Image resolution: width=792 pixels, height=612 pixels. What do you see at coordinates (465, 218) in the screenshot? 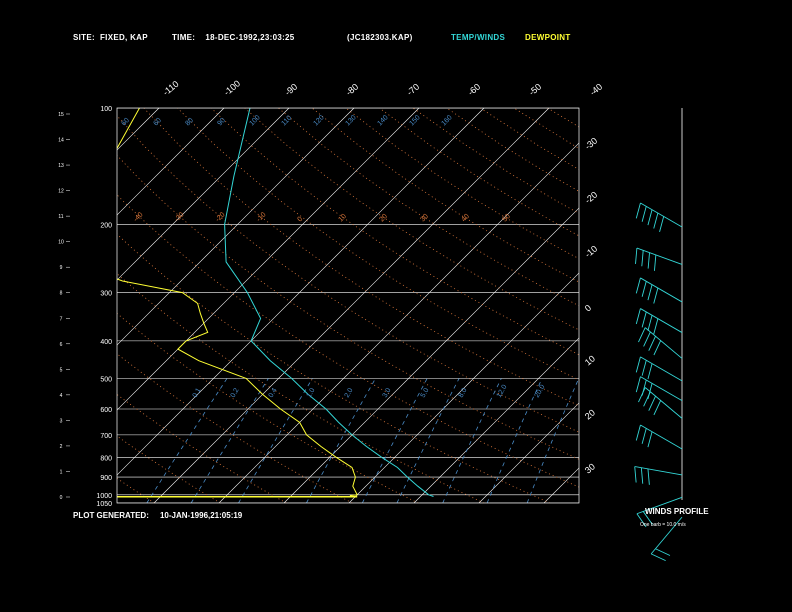
I see `dry-adiabat-label: 40` at bounding box center [465, 218].